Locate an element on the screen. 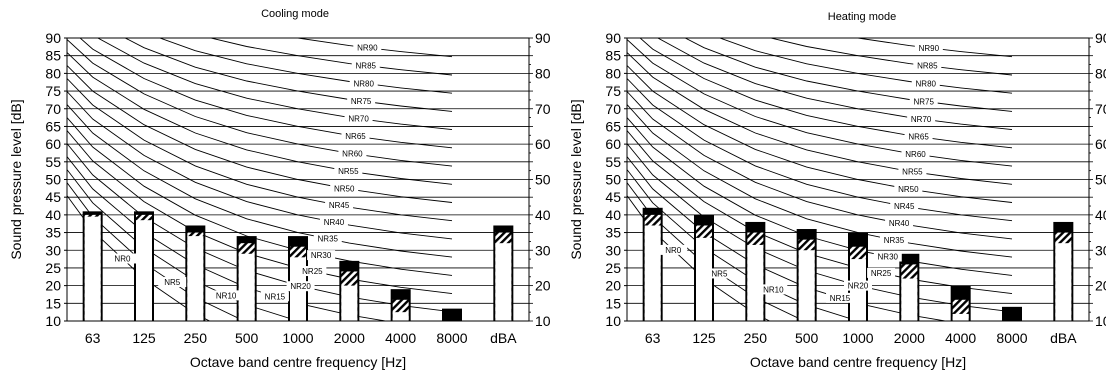 This screenshot has height=381, width=1106. x-tick-label: 2000 is located at coordinates (909, 338).